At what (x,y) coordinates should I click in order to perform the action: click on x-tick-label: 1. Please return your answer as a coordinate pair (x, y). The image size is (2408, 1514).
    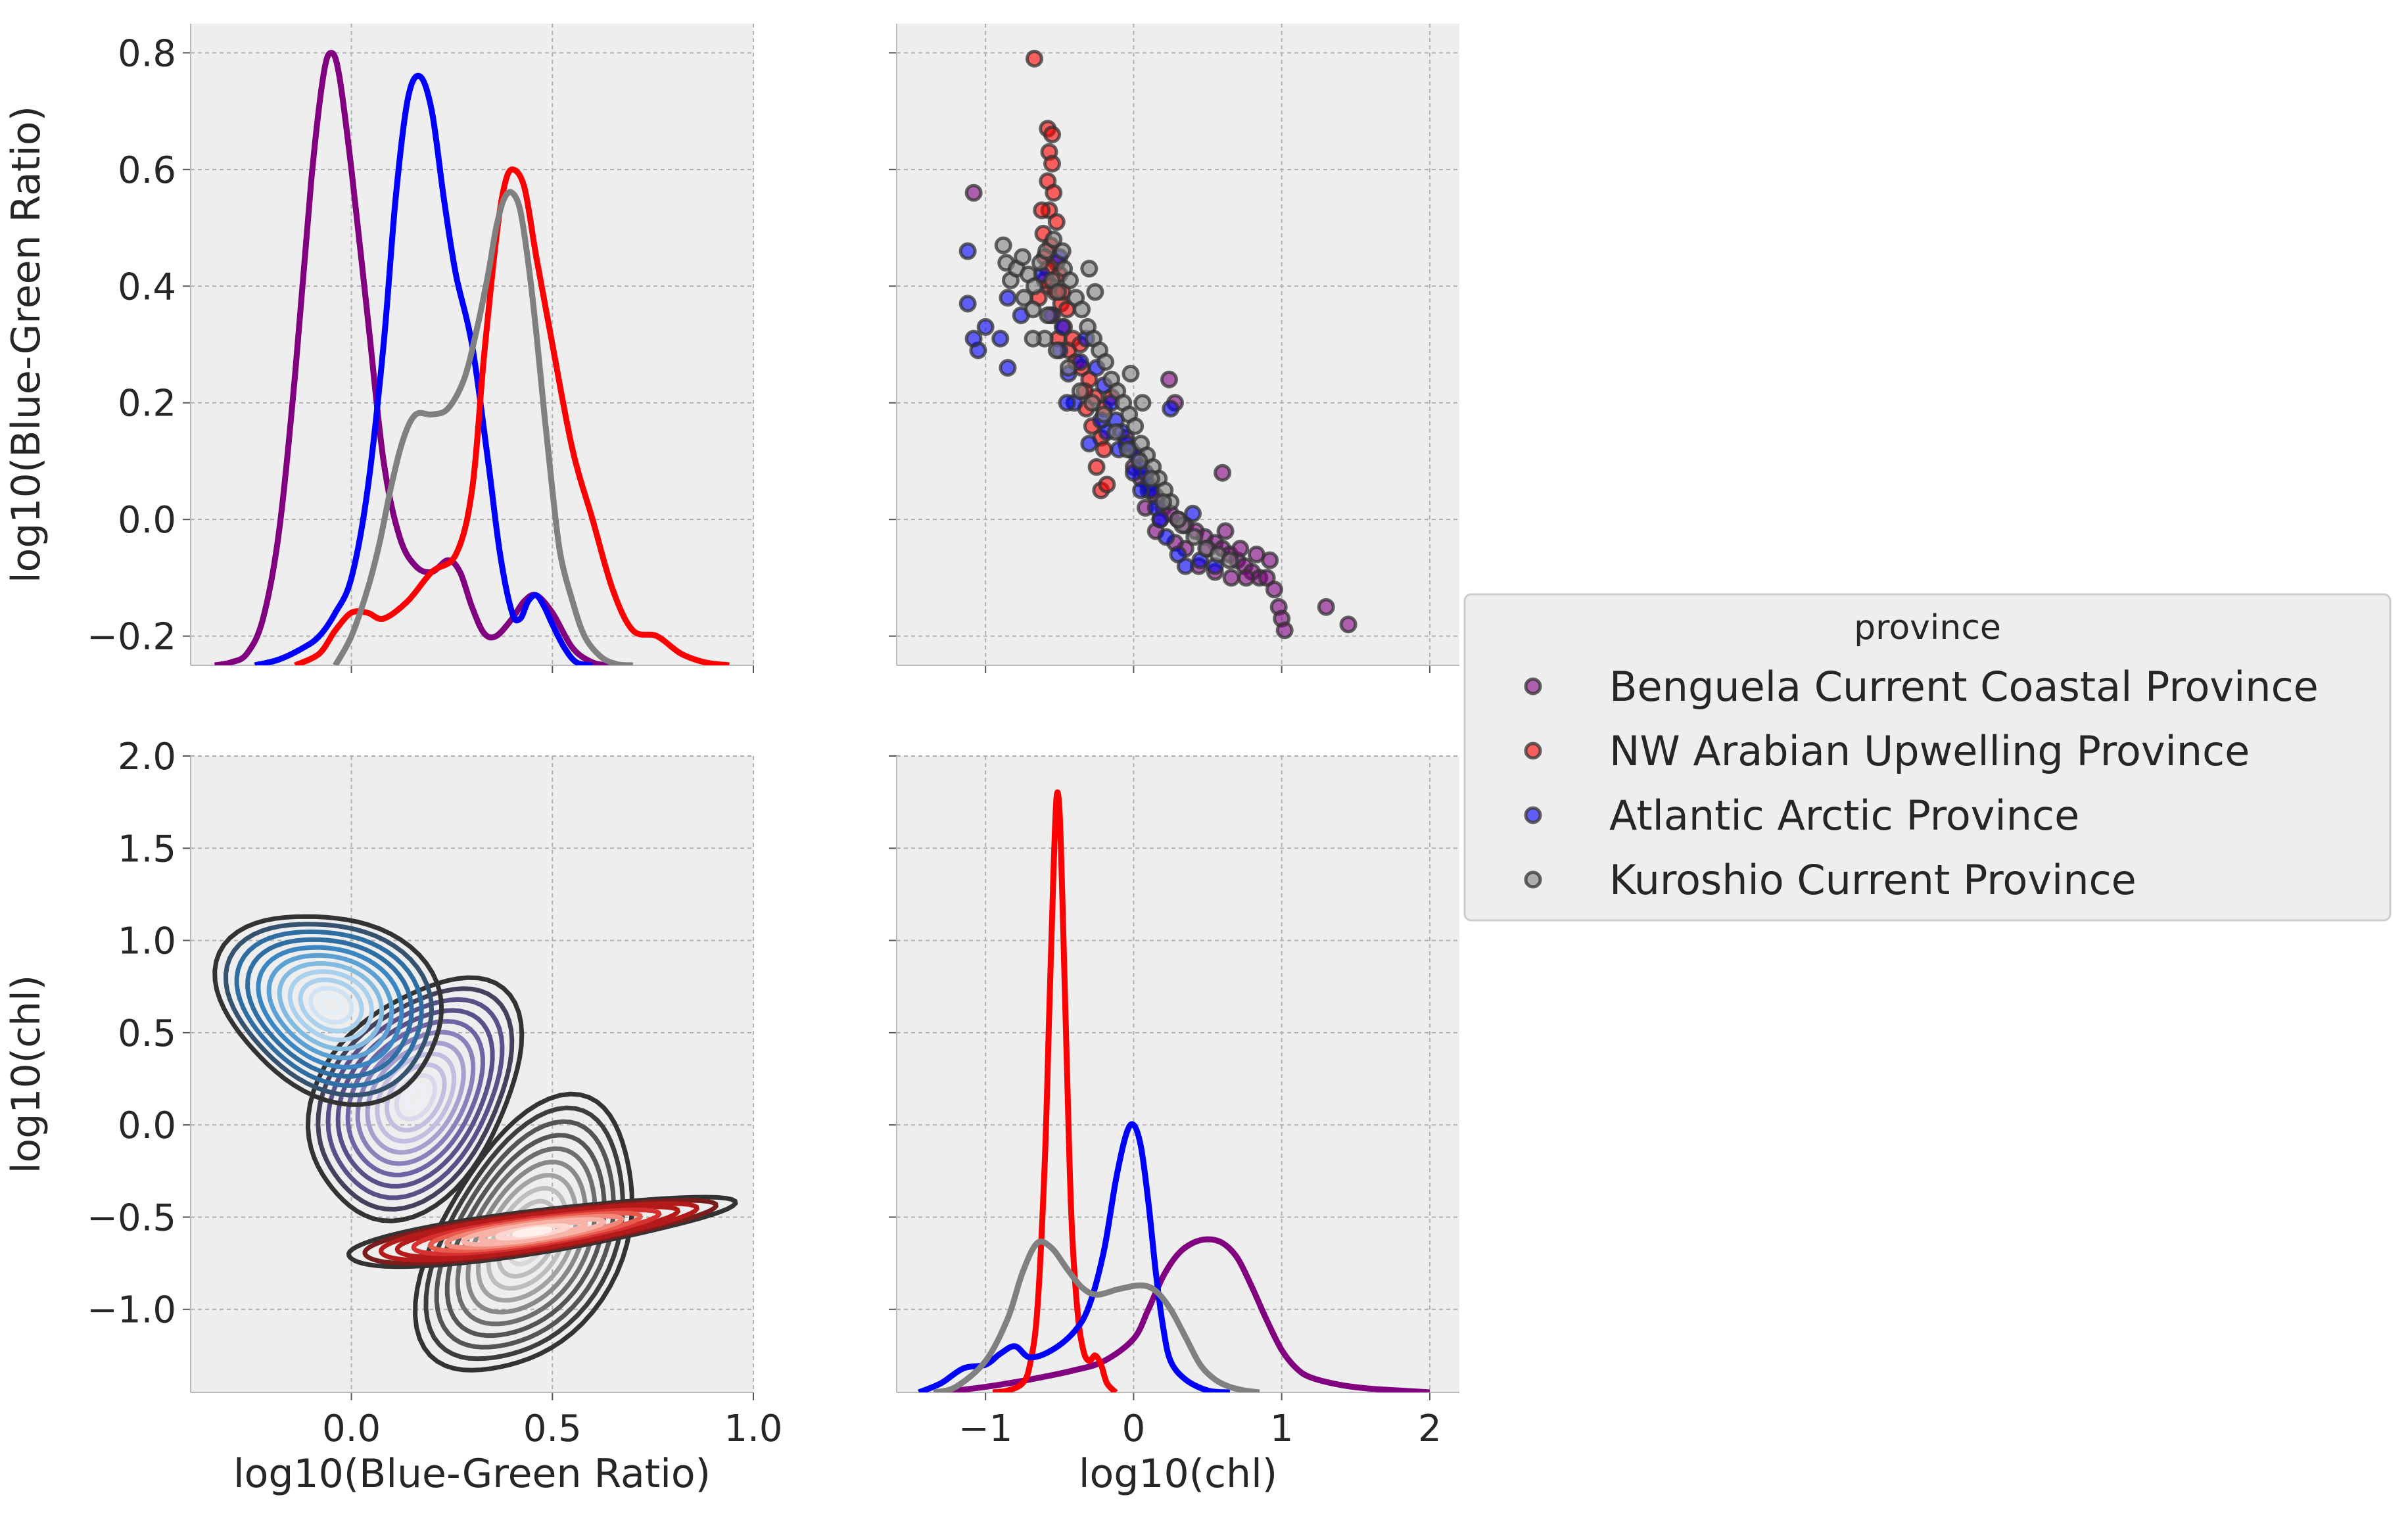
    Looking at the image, I should click on (1282, 1429).